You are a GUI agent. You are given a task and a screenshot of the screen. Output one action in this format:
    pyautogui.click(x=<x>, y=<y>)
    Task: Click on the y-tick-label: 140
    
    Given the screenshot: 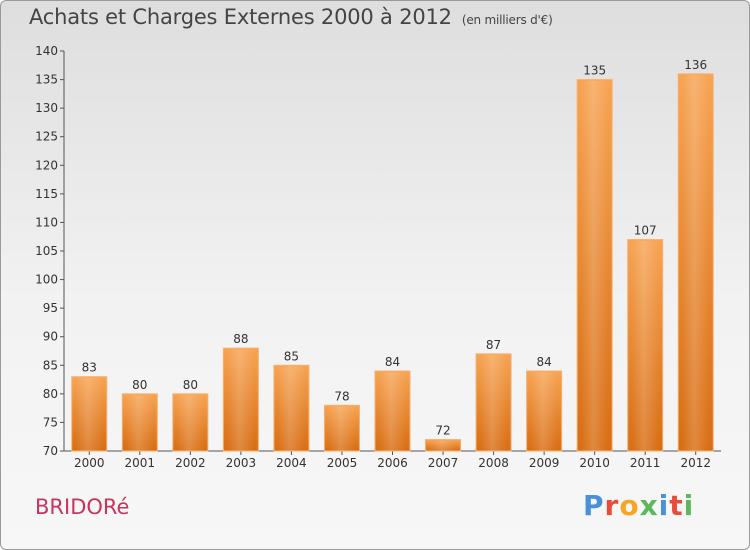 What is the action you would take?
    pyautogui.click(x=46, y=51)
    